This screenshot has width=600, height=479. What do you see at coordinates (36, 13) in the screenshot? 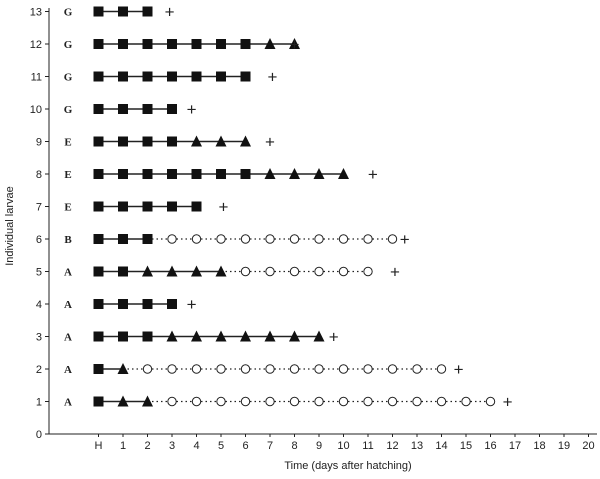
I see `y-tick-label: 13` at bounding box center [36, 13].